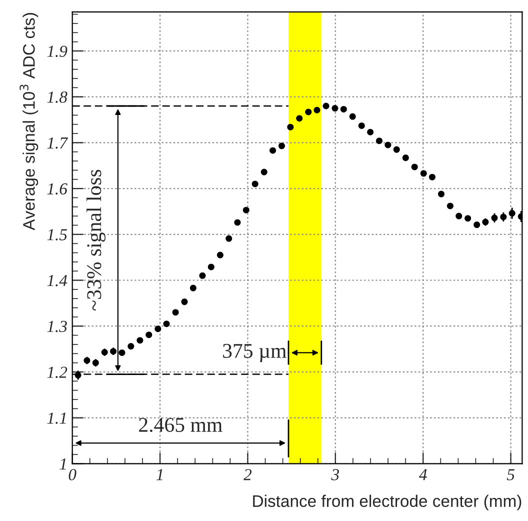  Describe the element at coordinates (387, 502) in the screenshot. I see `x-axis-title: Distance from electrode center (mm)` at that location.